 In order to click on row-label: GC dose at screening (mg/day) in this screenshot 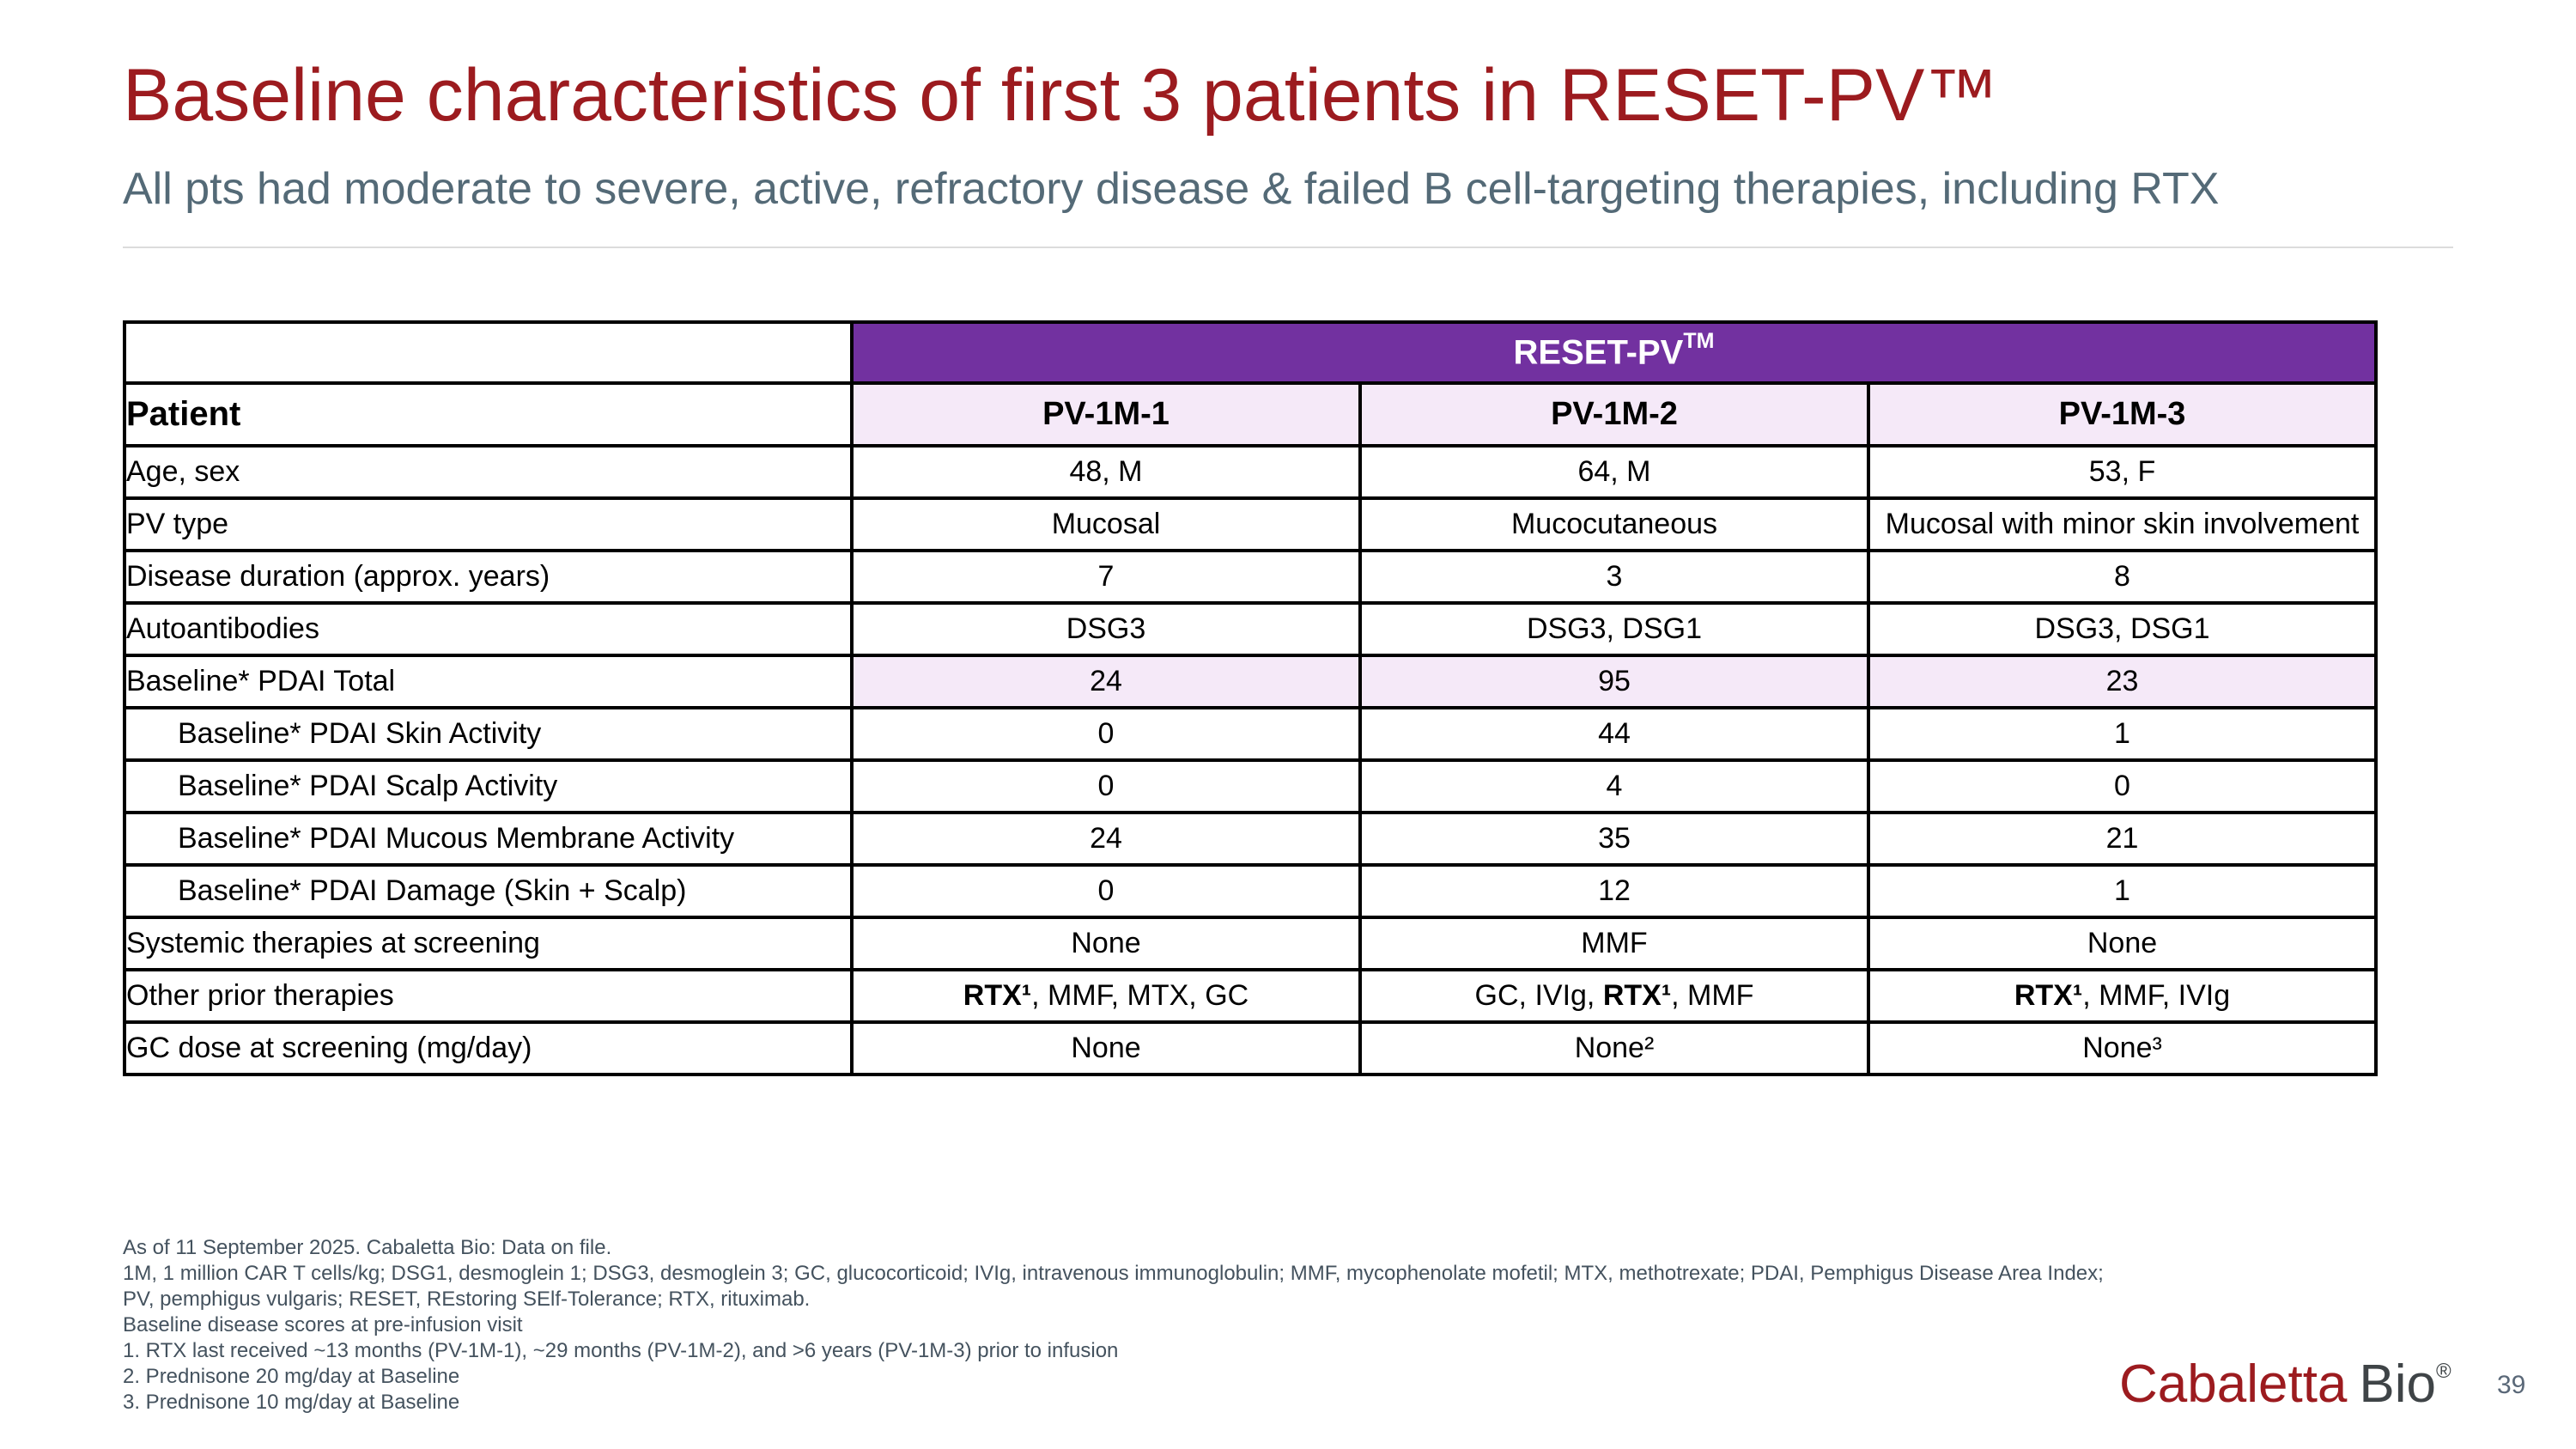, I will do `click(488, 1048)`.